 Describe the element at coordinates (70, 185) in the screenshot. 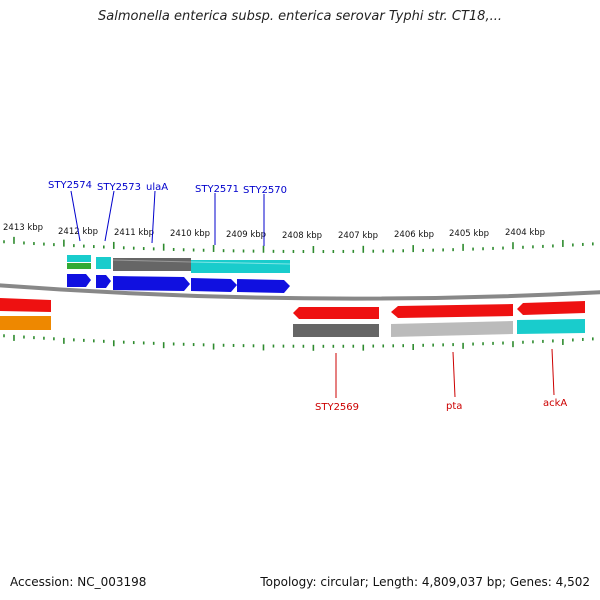

I see `gene-label-sty2574: STY2574` at that location.